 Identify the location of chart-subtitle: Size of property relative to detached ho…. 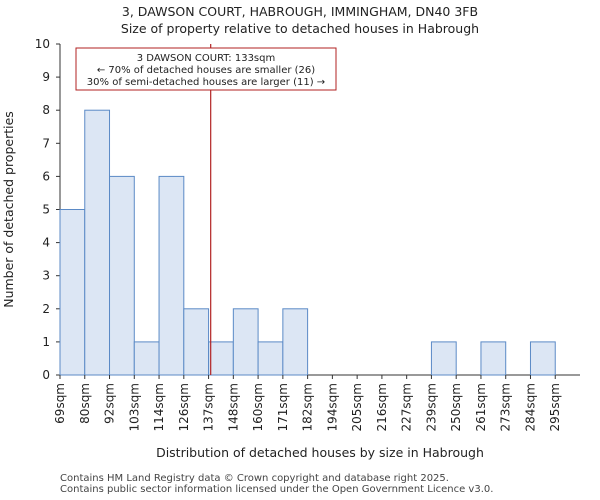
(300, 28).